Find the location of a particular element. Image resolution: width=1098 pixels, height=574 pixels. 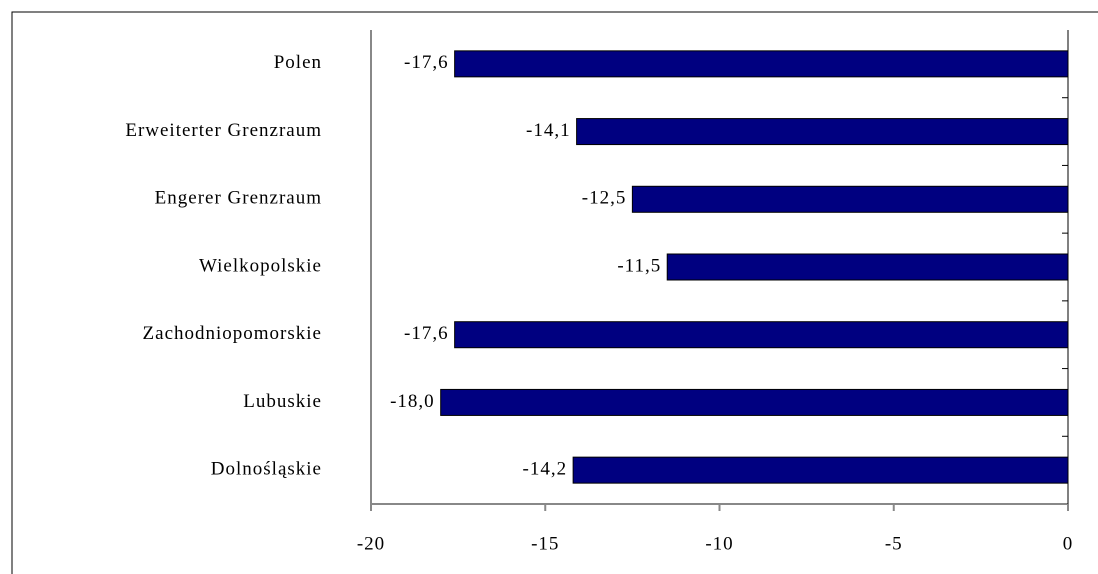

value-label: -12,5 is located at coordinates (604, 198).